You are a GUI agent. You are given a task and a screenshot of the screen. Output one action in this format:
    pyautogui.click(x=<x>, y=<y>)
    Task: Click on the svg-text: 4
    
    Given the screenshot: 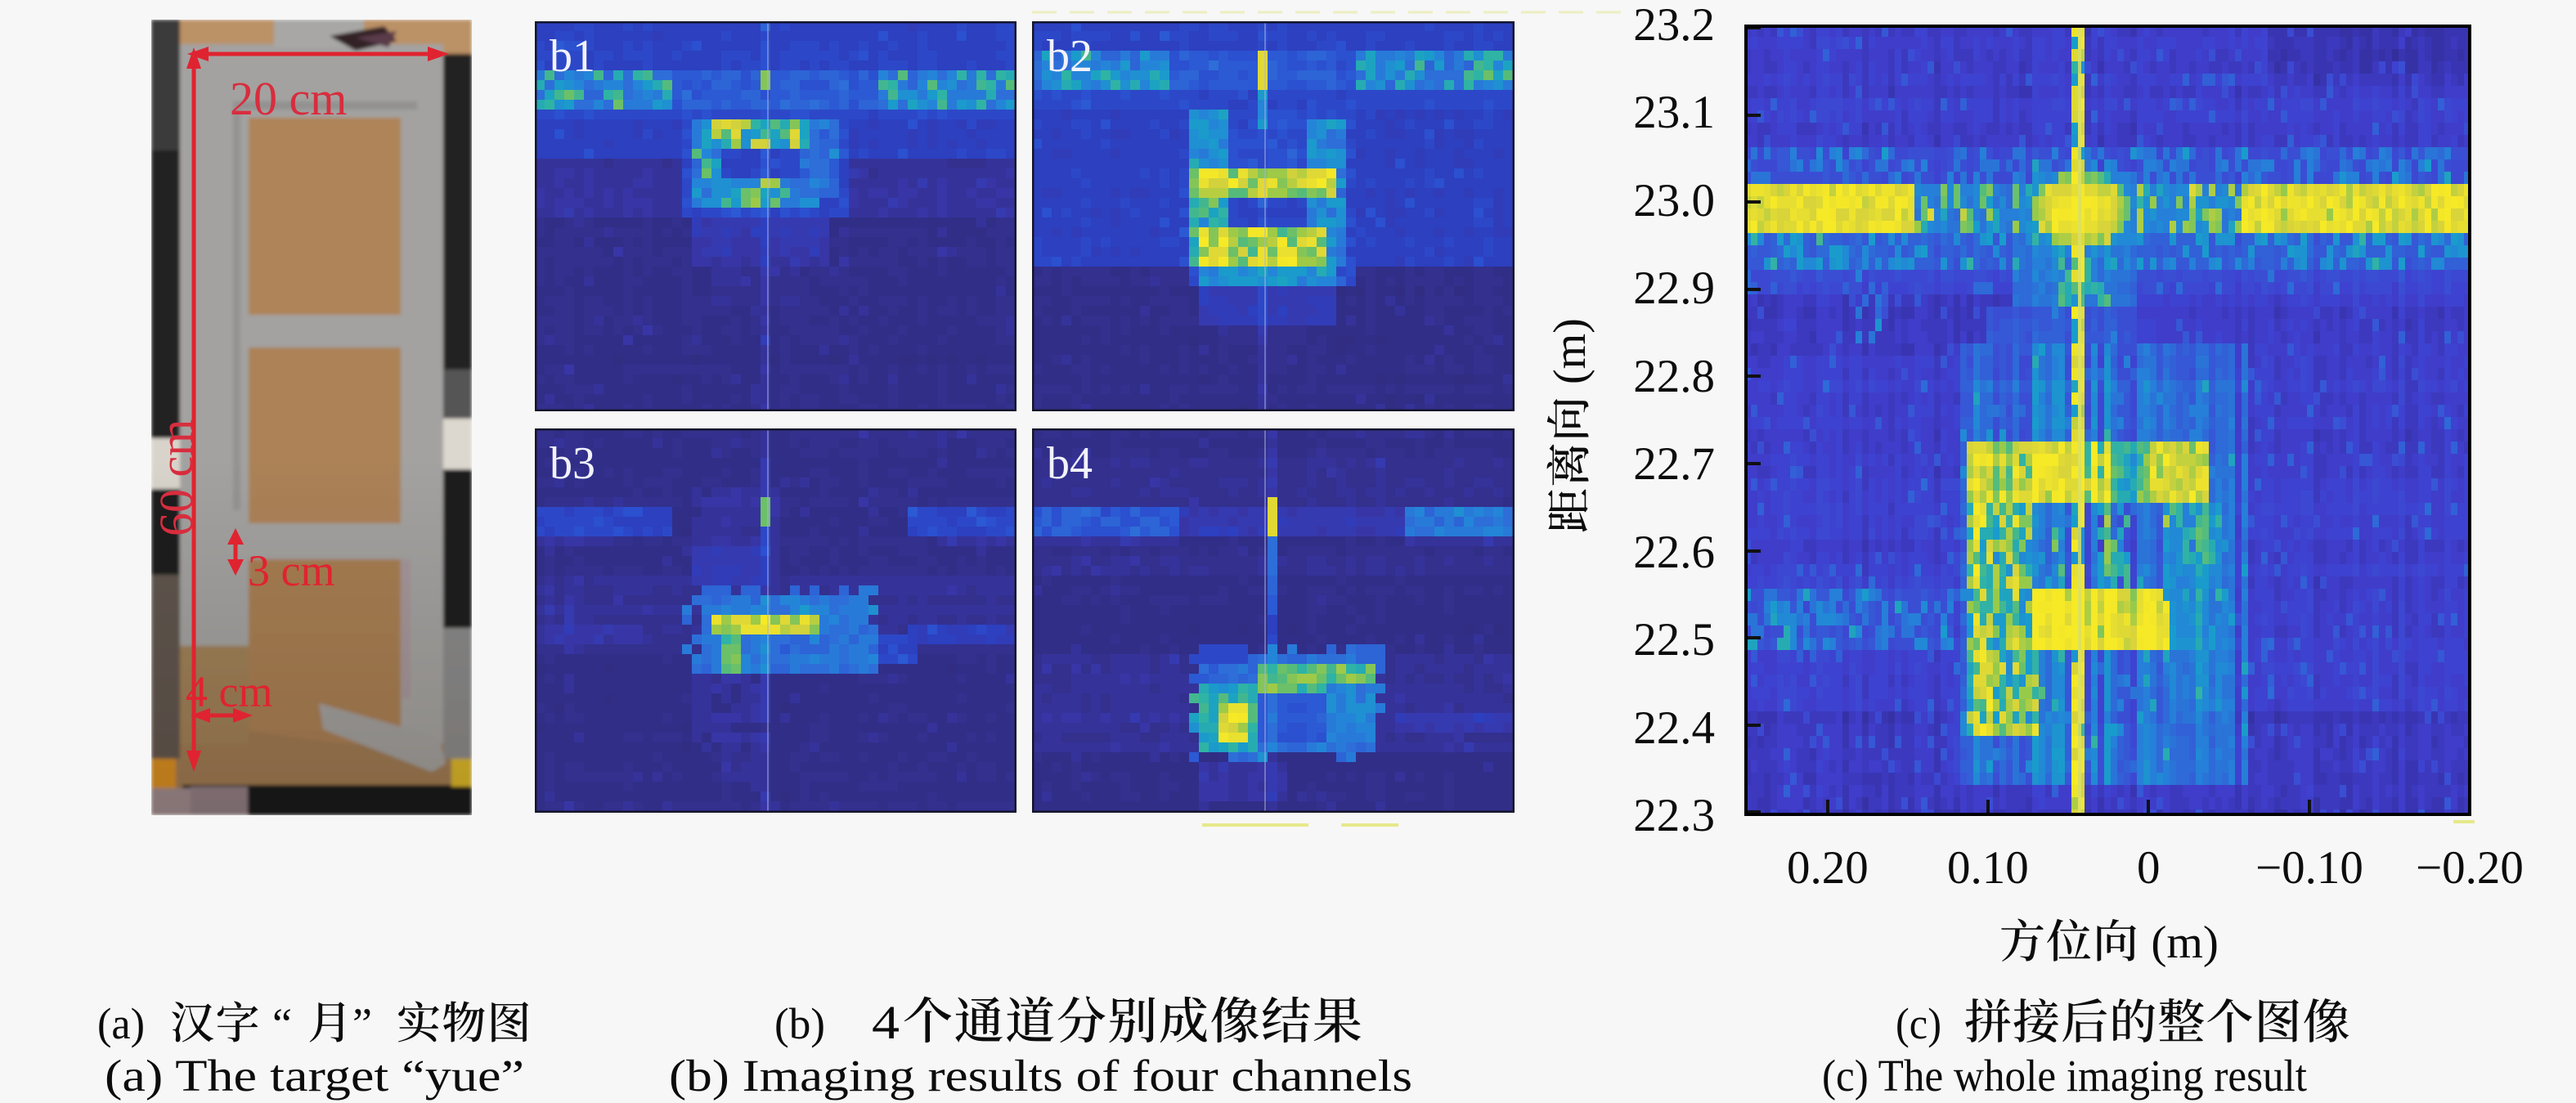 What is the action you would take?
    pyautogui.click(x=886, y=1022)
    